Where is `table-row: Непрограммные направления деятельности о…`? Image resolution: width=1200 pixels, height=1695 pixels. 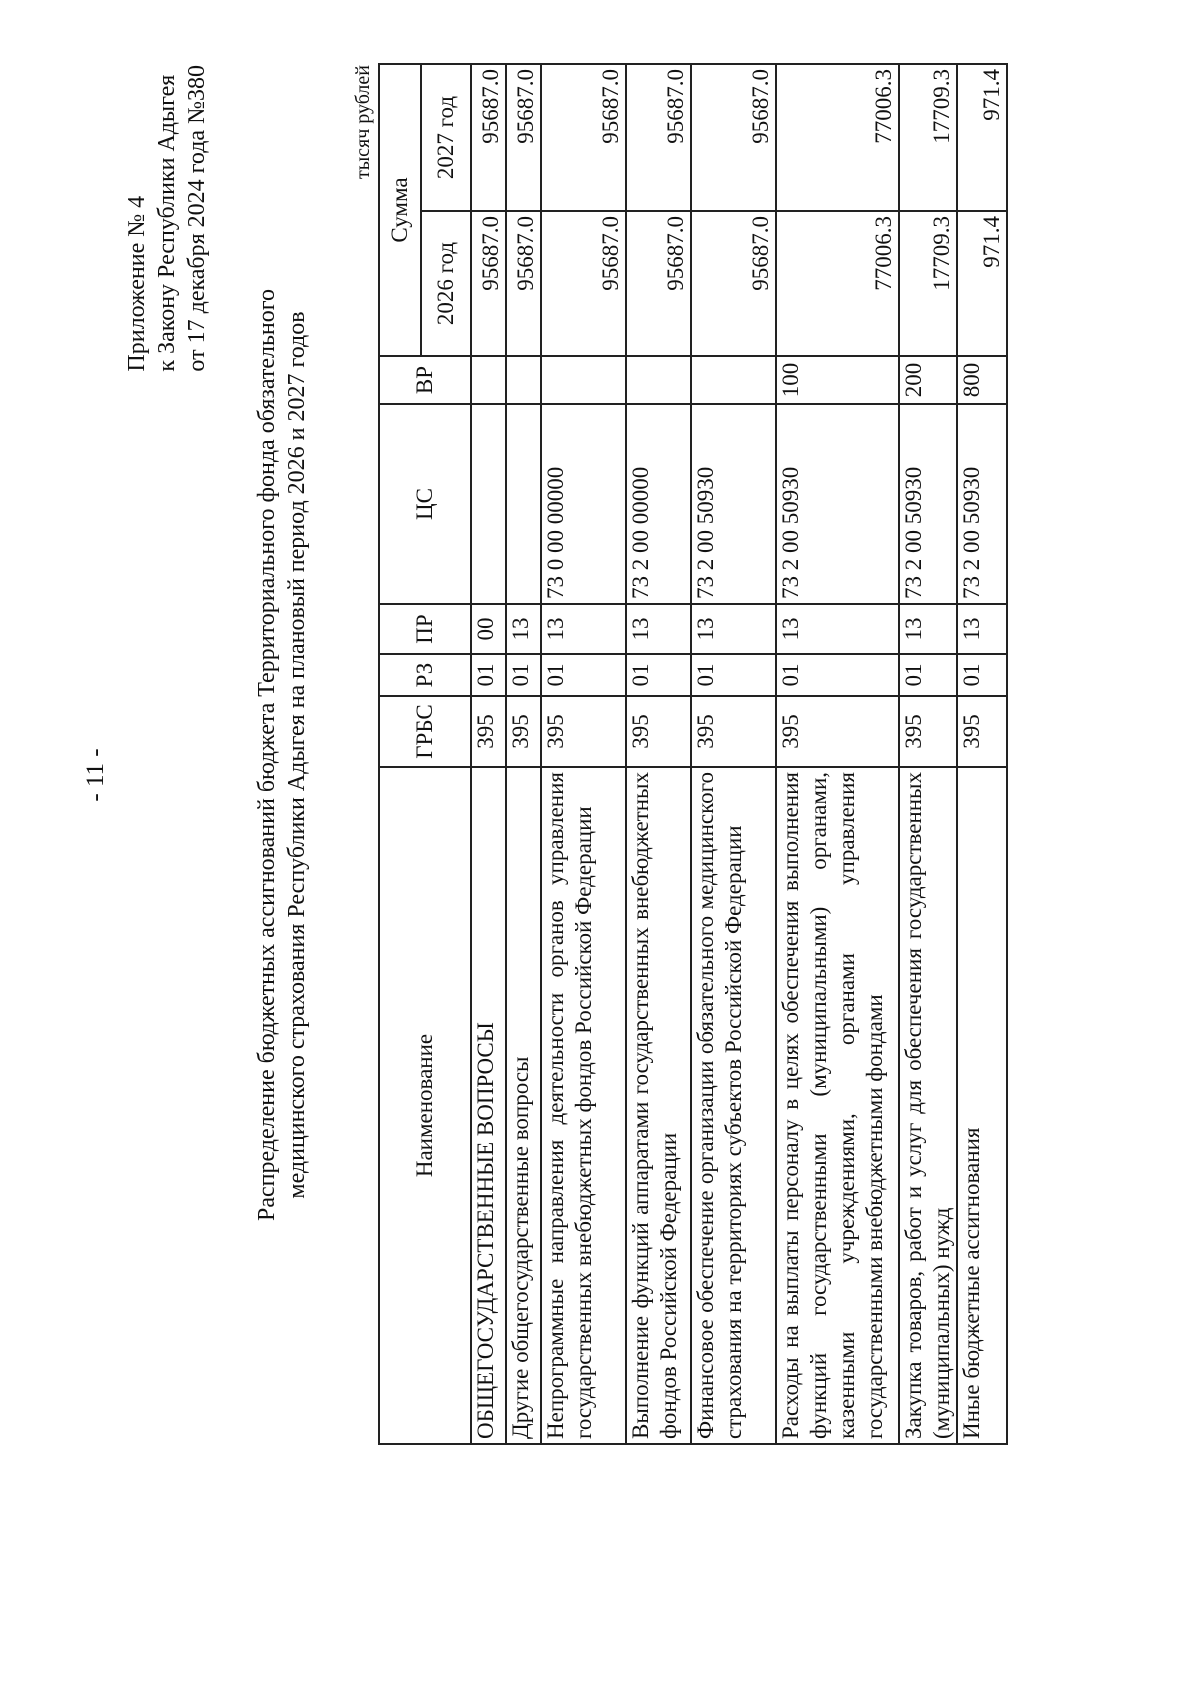 table-row: Непрограммные направления деятельности о… is located at coordinates (583, 754).